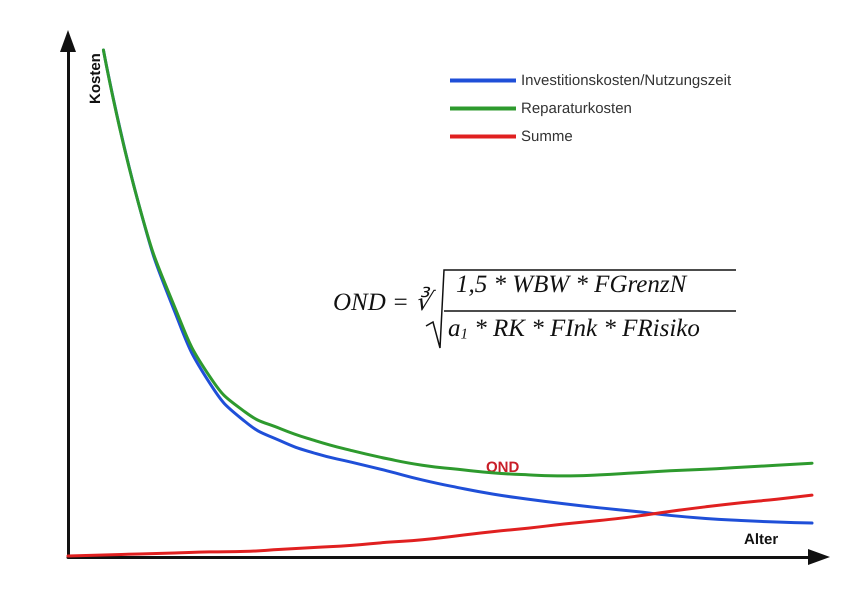  What do you see at coordinates (576, 108) in the screenshot?
I see `legend-label: Reparaturkosten` at bounding box center [576, 108].